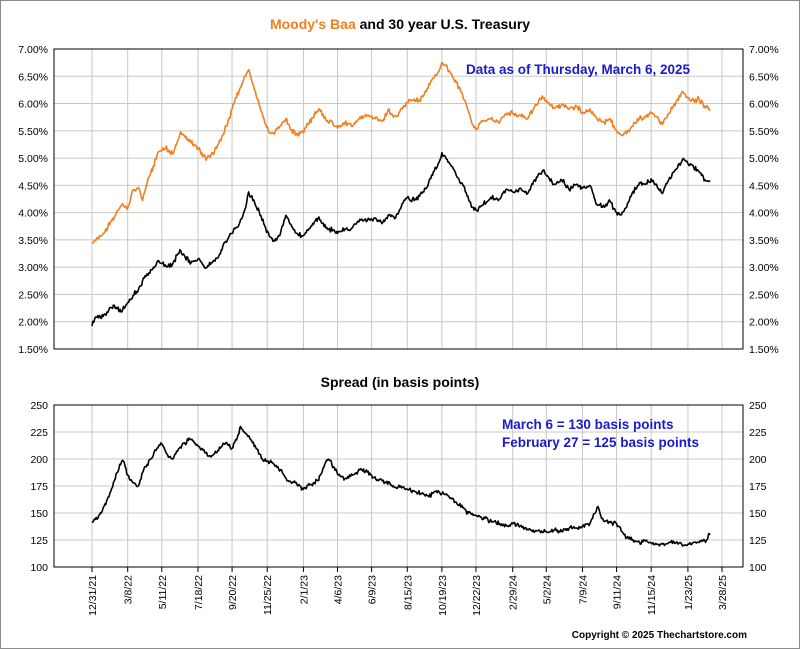  I want to click on spread-chart-y-tick-label-right: 100, so click(758, 568).